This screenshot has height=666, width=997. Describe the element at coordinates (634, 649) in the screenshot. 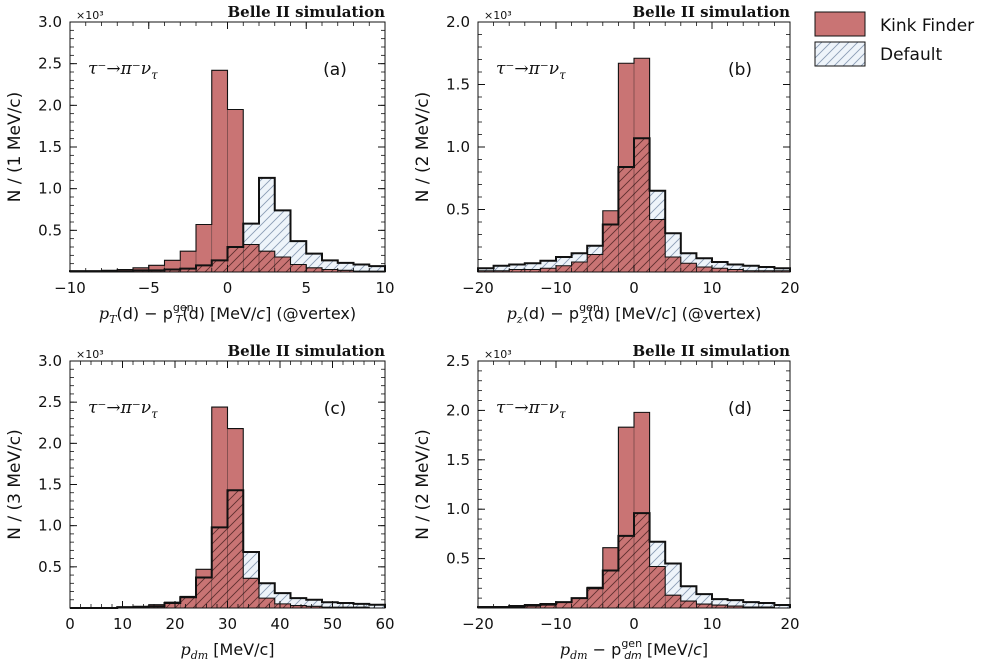

I see `x-axis-label: pdm − pgen dm [MeV/c]` at that location.